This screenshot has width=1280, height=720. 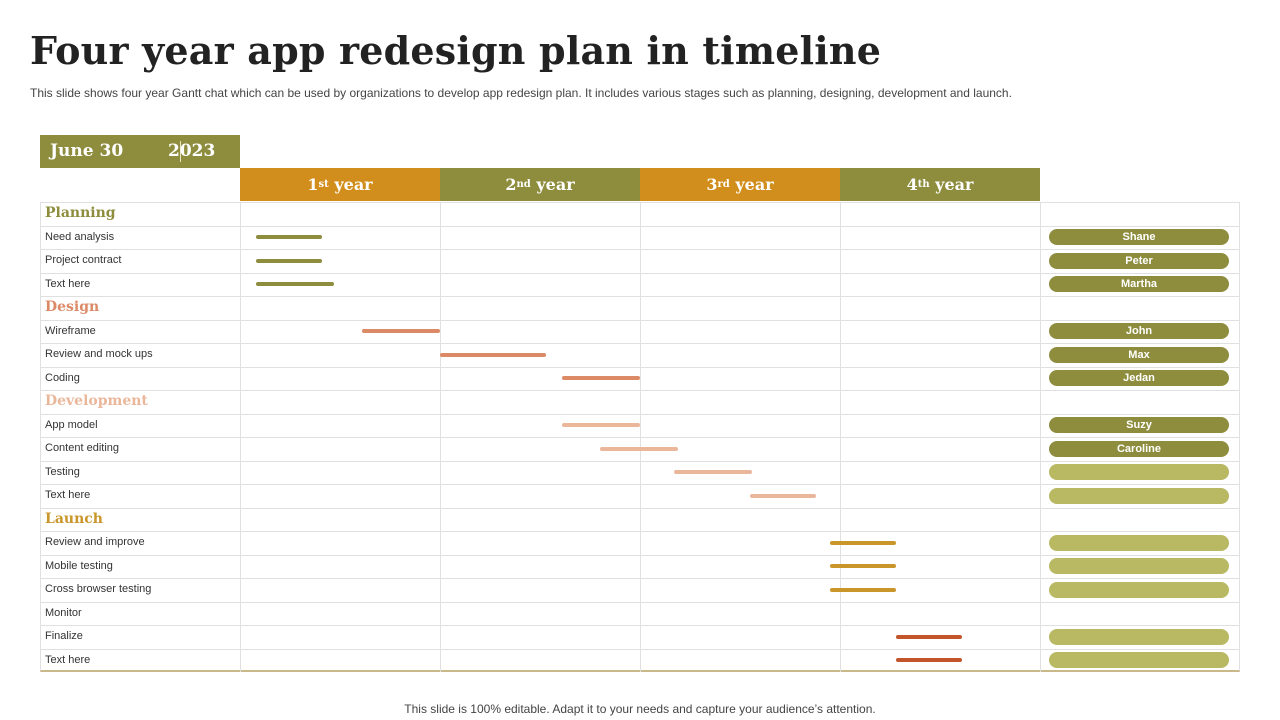 I want to click on year-suffix: th, so click(x=923, y=184).